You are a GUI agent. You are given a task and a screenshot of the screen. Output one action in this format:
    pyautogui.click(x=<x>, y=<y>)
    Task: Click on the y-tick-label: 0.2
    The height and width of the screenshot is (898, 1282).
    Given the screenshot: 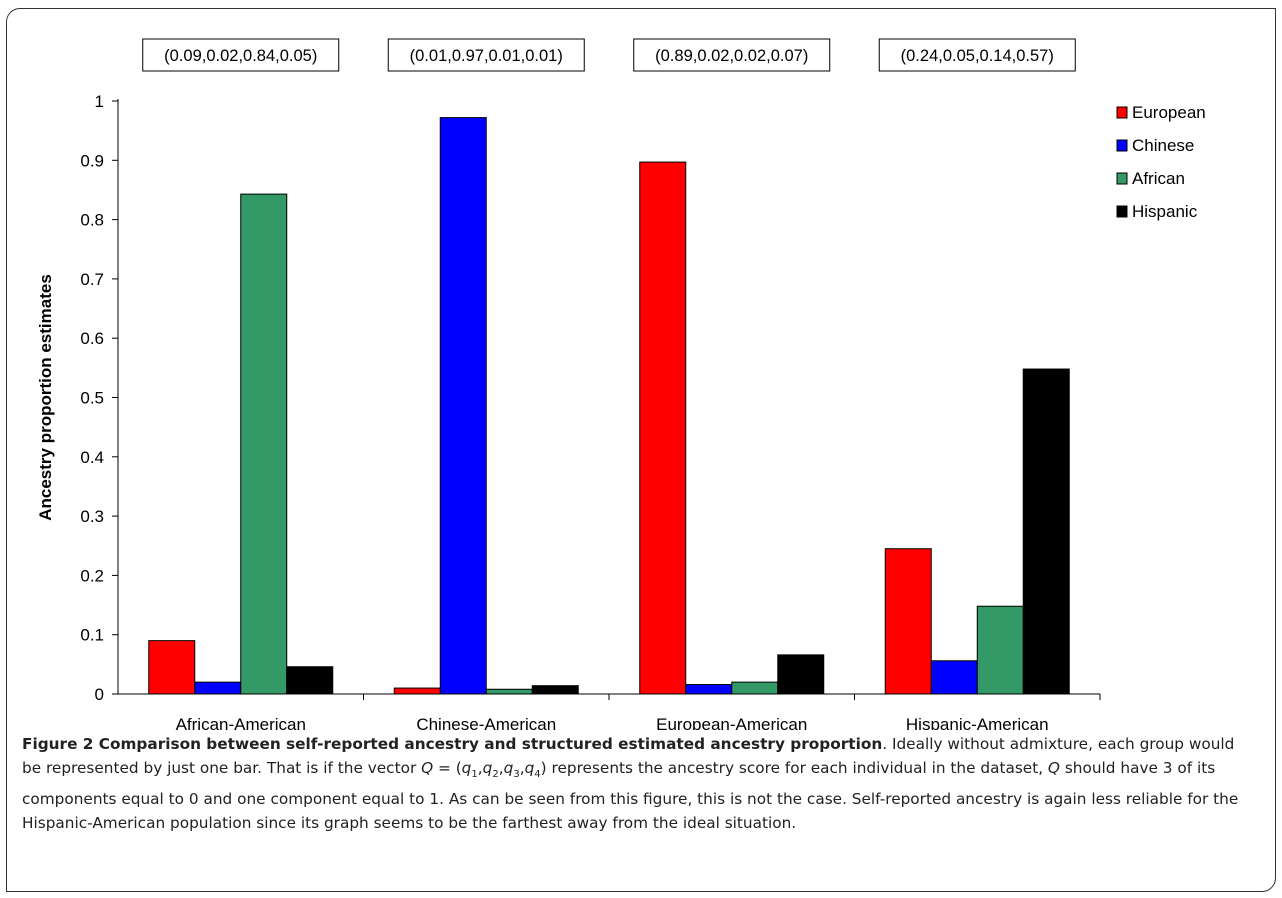 What is the action you would take?
    pyautogui.click(x=92, y=575)
    